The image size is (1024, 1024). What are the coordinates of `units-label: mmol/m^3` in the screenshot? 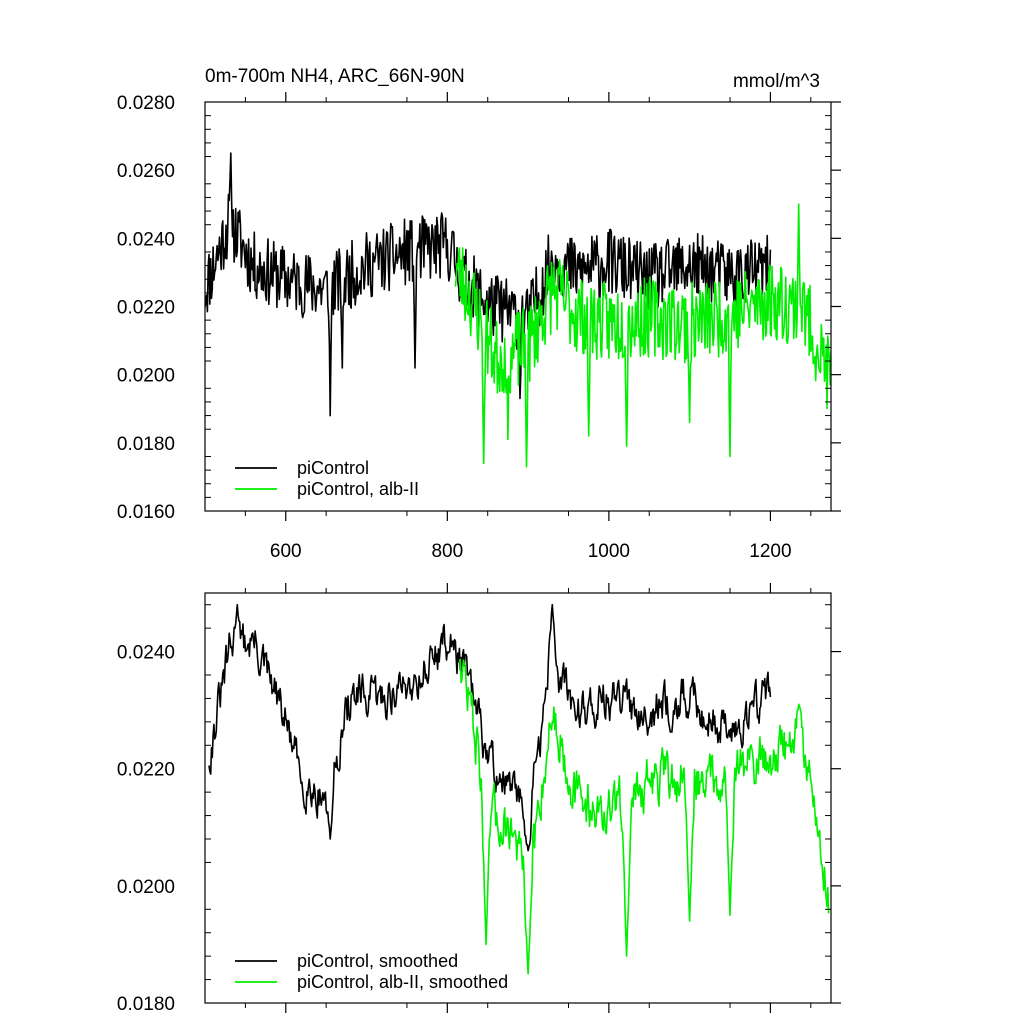 It's located at (776, 81).